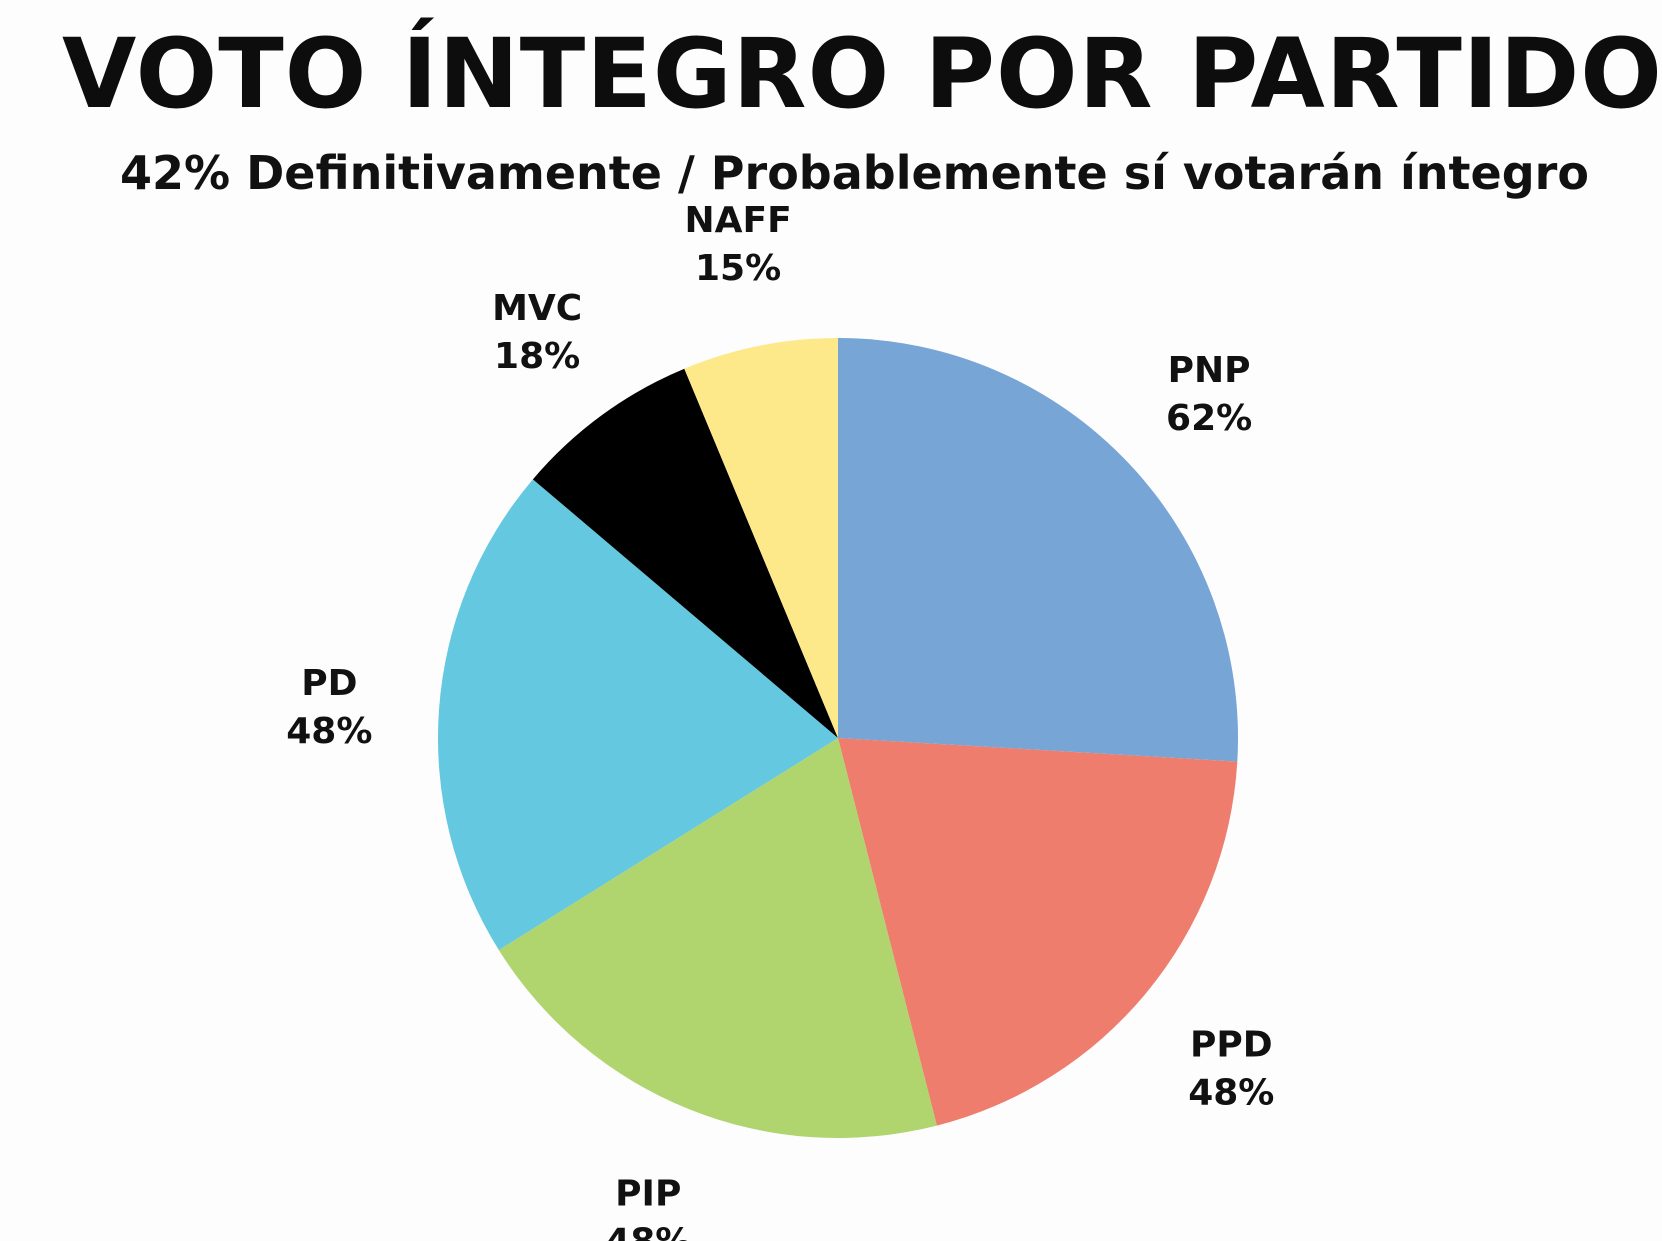 The width and height of the screenshot is (1662, 1241). What do you see at coordinates (648, 1193) in the screenshot?
I see `slice-label-pip: PIP` at bounding box center [648, 1193].